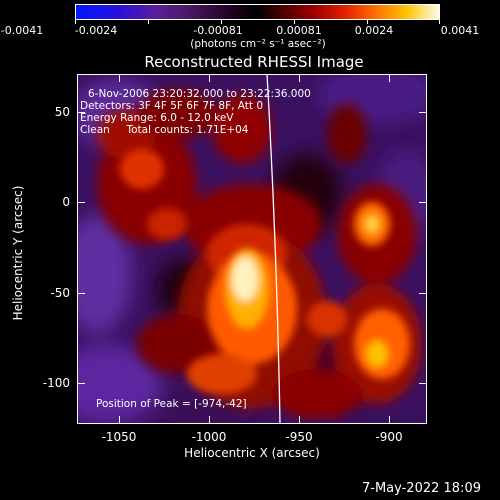 This screenshot has height=500, width=500. I want to click on colorbar, so click(257, 12).